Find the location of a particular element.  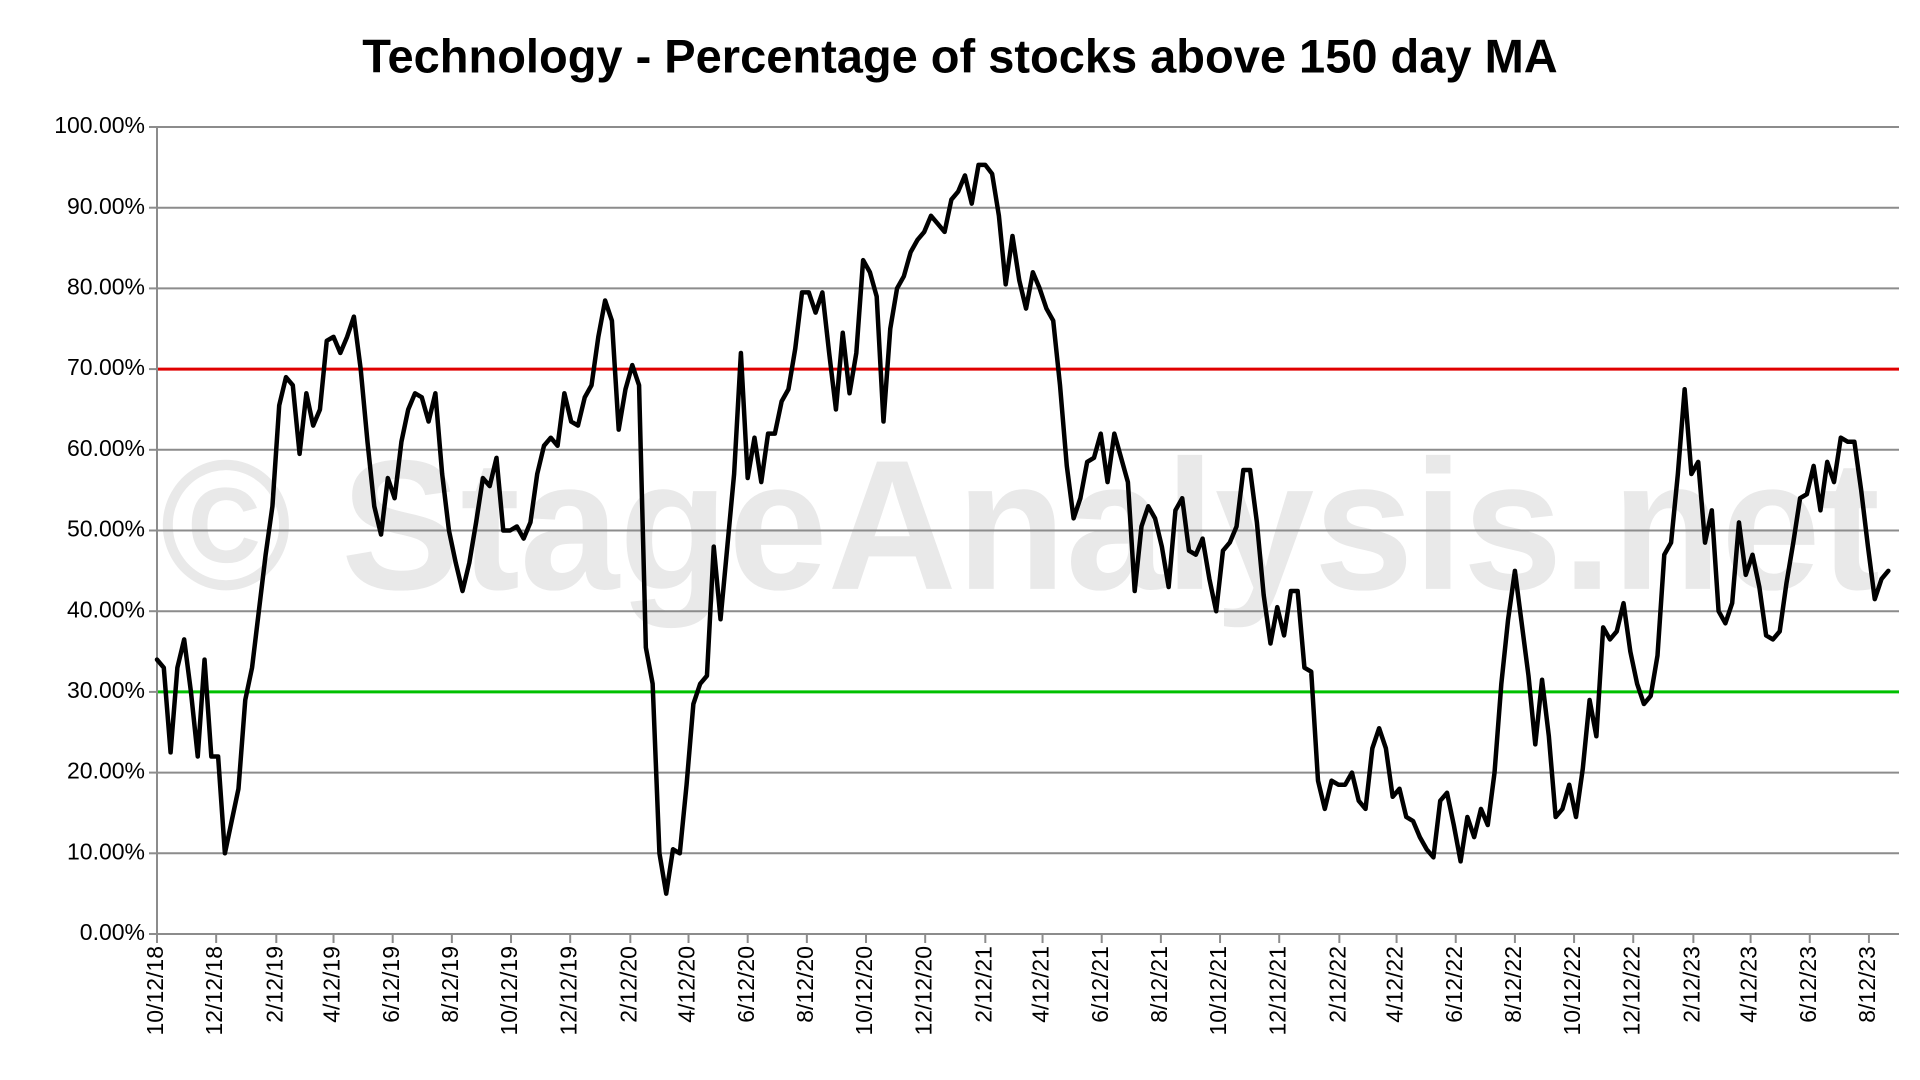

x-tick-label: 8/12/22 is located at coordinates (1513, 984).